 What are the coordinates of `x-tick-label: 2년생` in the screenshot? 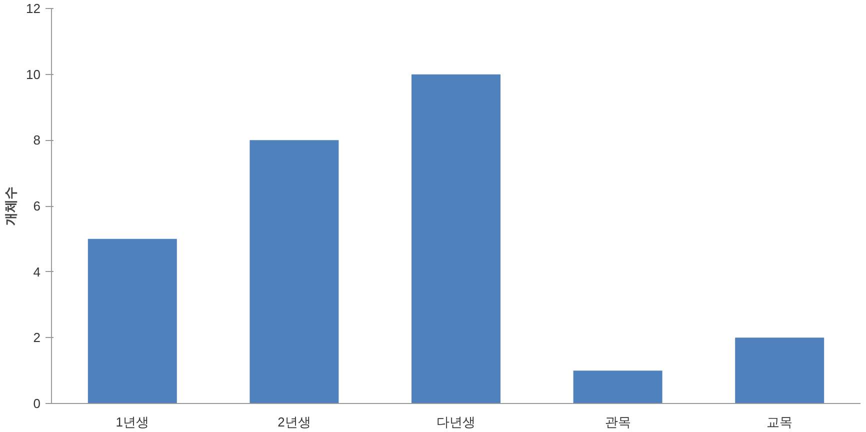 It's located at (294, 422).